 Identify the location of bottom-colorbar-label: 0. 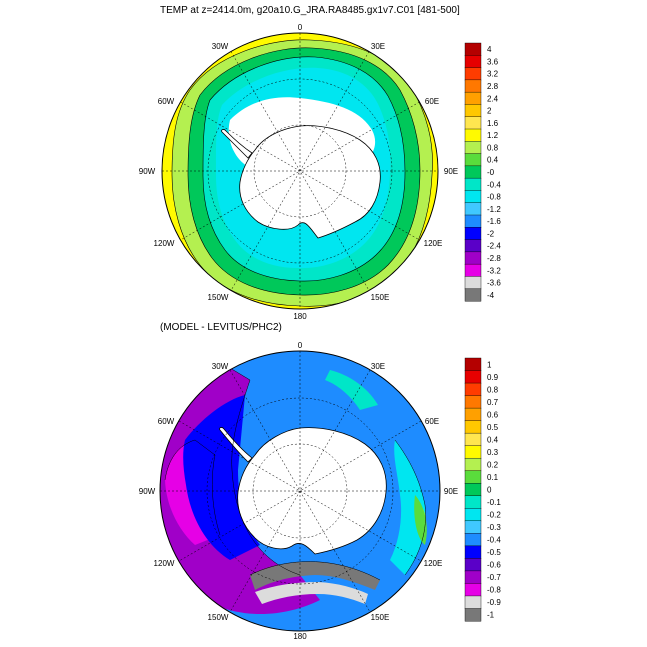
(489, 490).